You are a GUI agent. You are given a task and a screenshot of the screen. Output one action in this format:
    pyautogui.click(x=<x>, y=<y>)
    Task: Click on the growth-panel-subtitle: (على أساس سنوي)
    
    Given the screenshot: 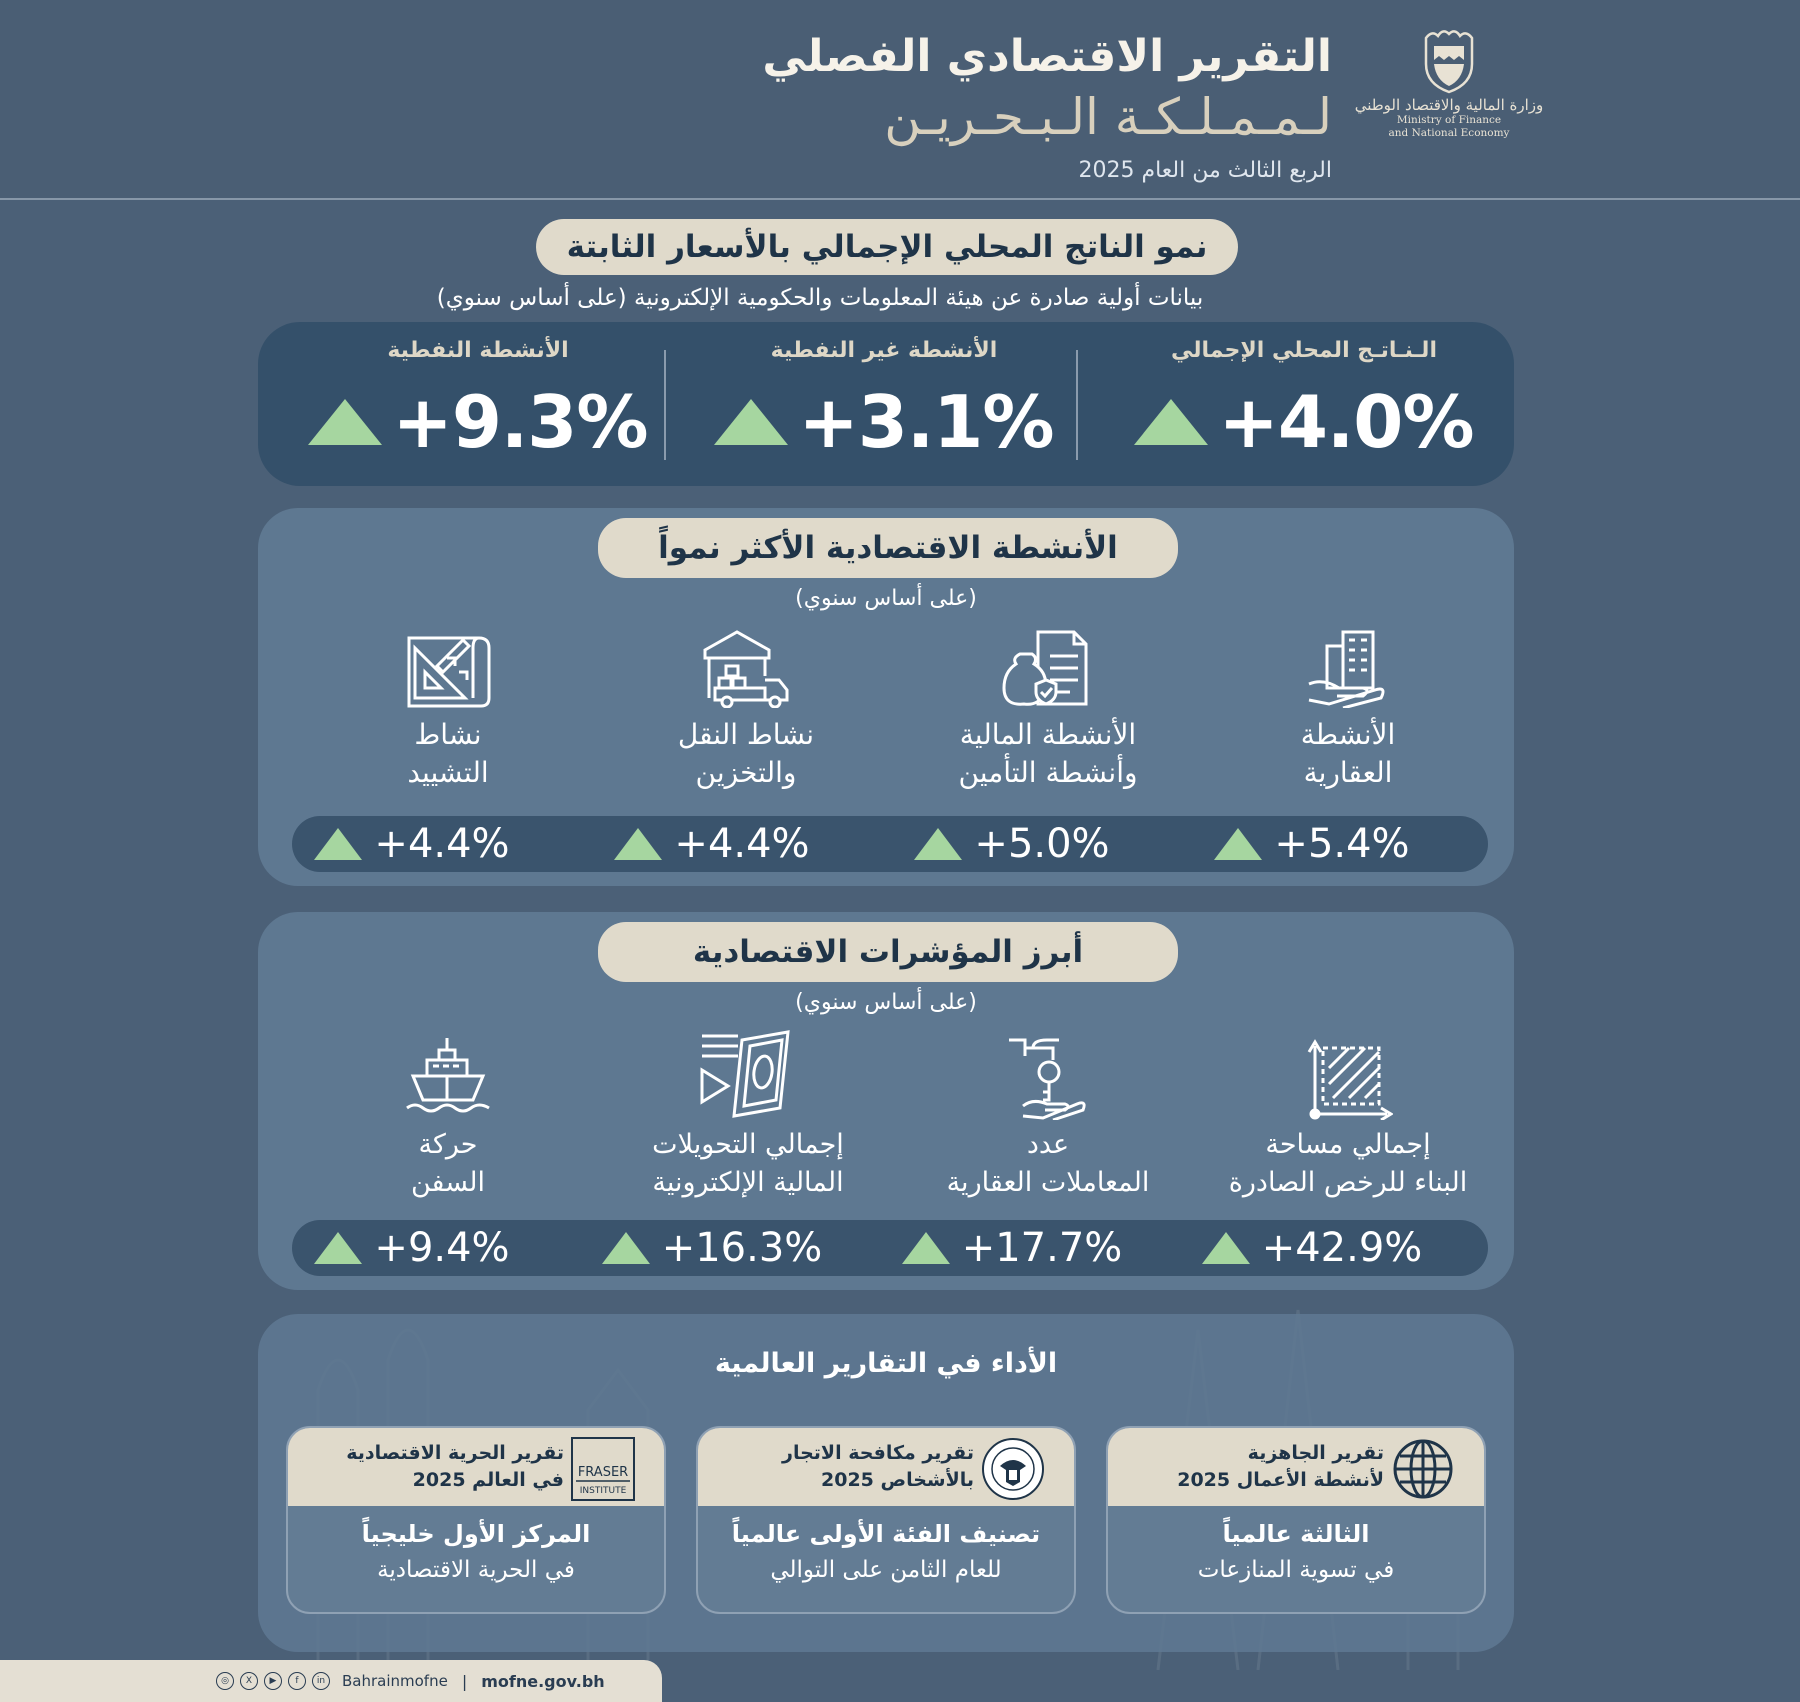 What is the action you would take?
    pyautogui.click(x=886, y=598)
    